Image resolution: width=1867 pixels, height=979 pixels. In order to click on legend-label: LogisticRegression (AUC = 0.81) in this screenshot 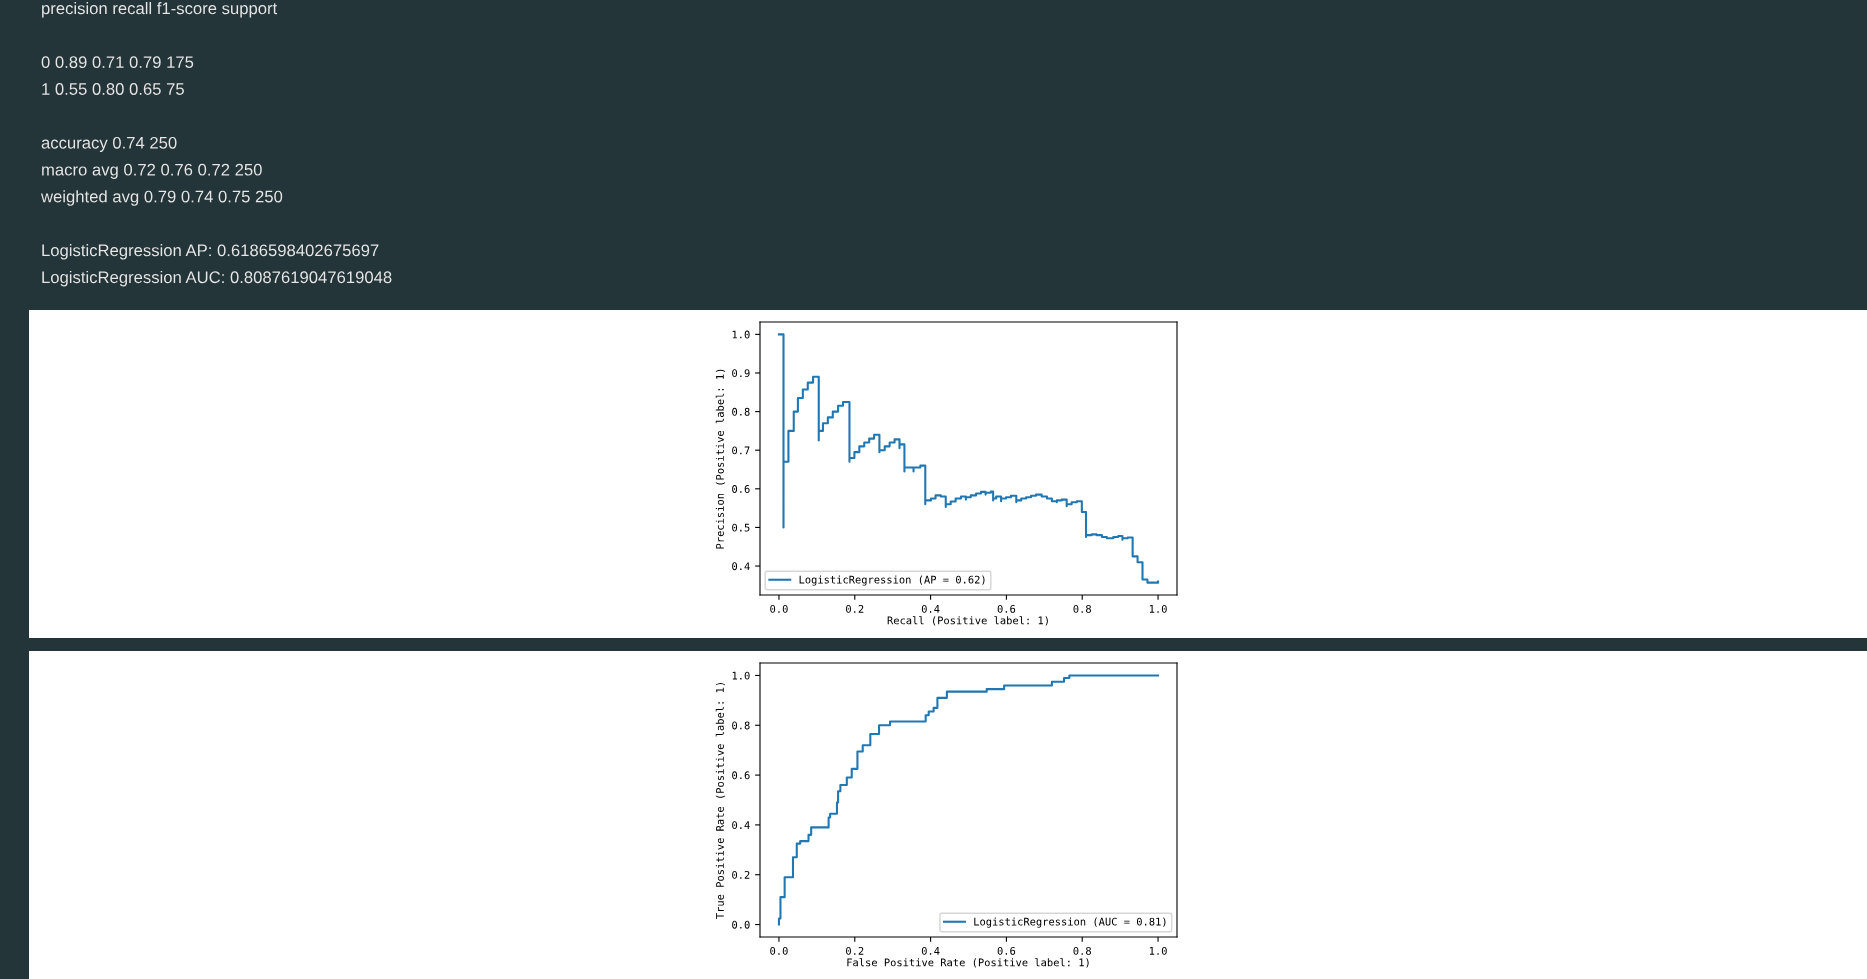, I will do `click(1070, 922)`.